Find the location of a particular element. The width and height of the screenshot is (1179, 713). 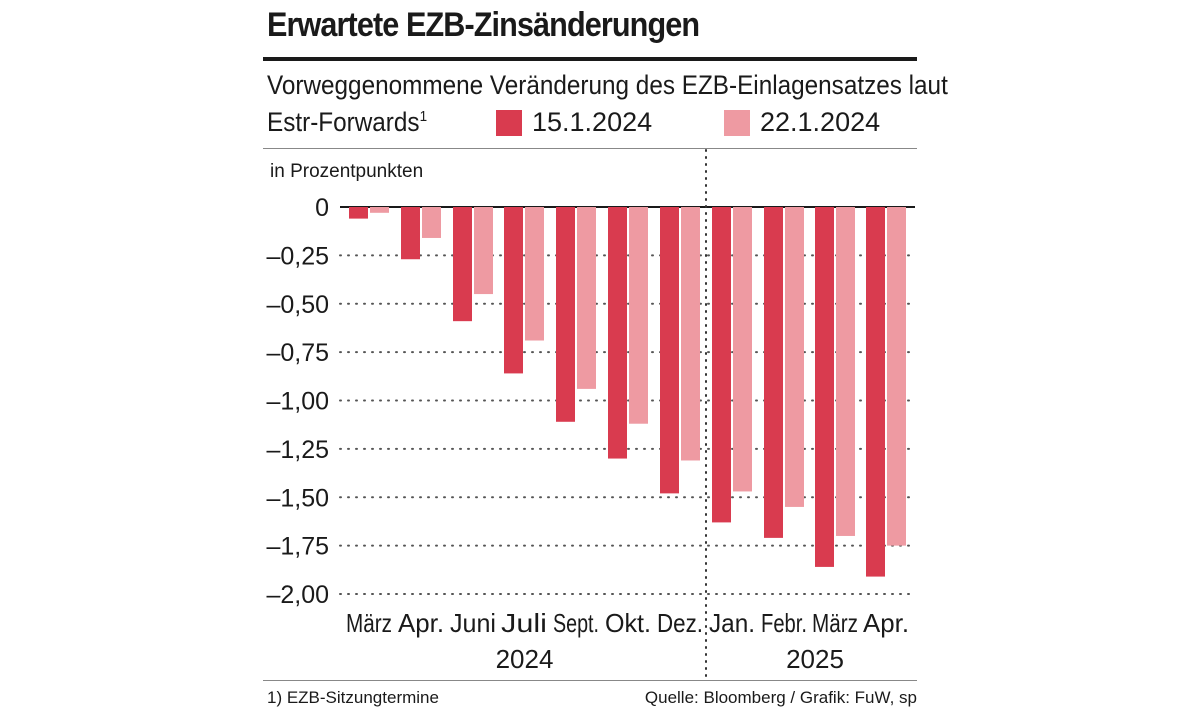

chart-title: Erwartete EZB-Zinsänderungen is located at coordinates (483, 25).